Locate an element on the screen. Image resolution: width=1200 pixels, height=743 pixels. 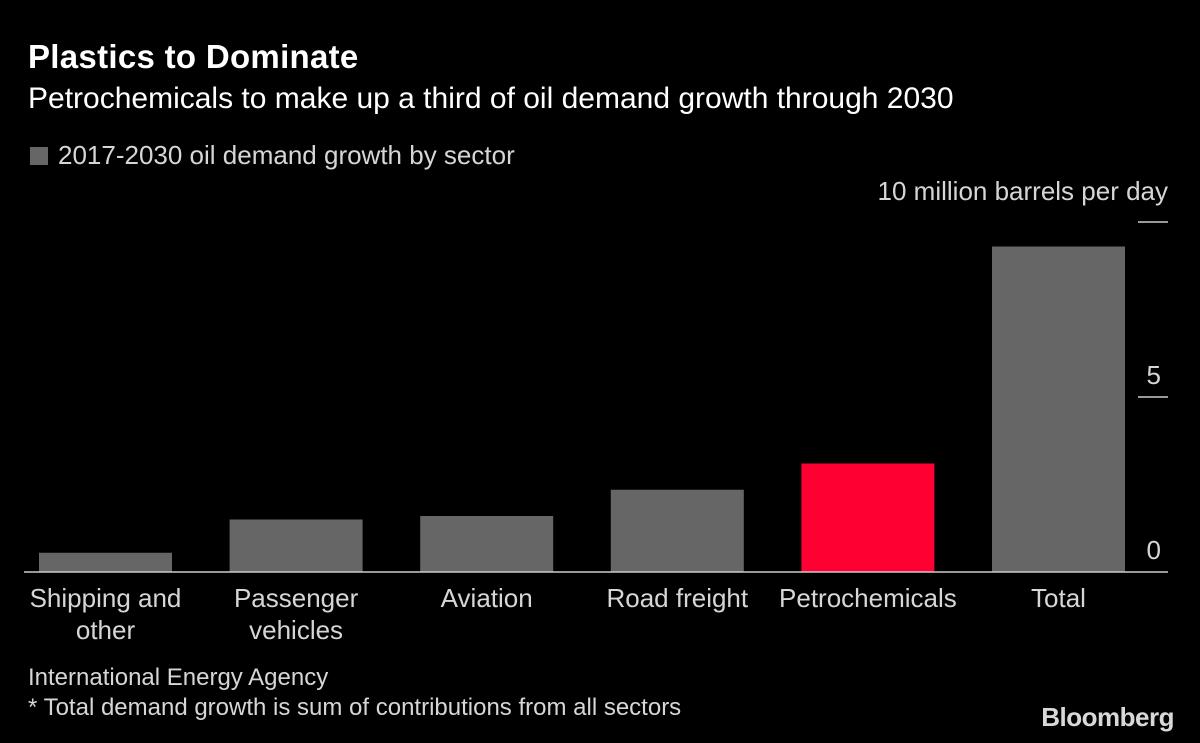
category-label-1-0: Passenger is located at coordinates (296, 598).